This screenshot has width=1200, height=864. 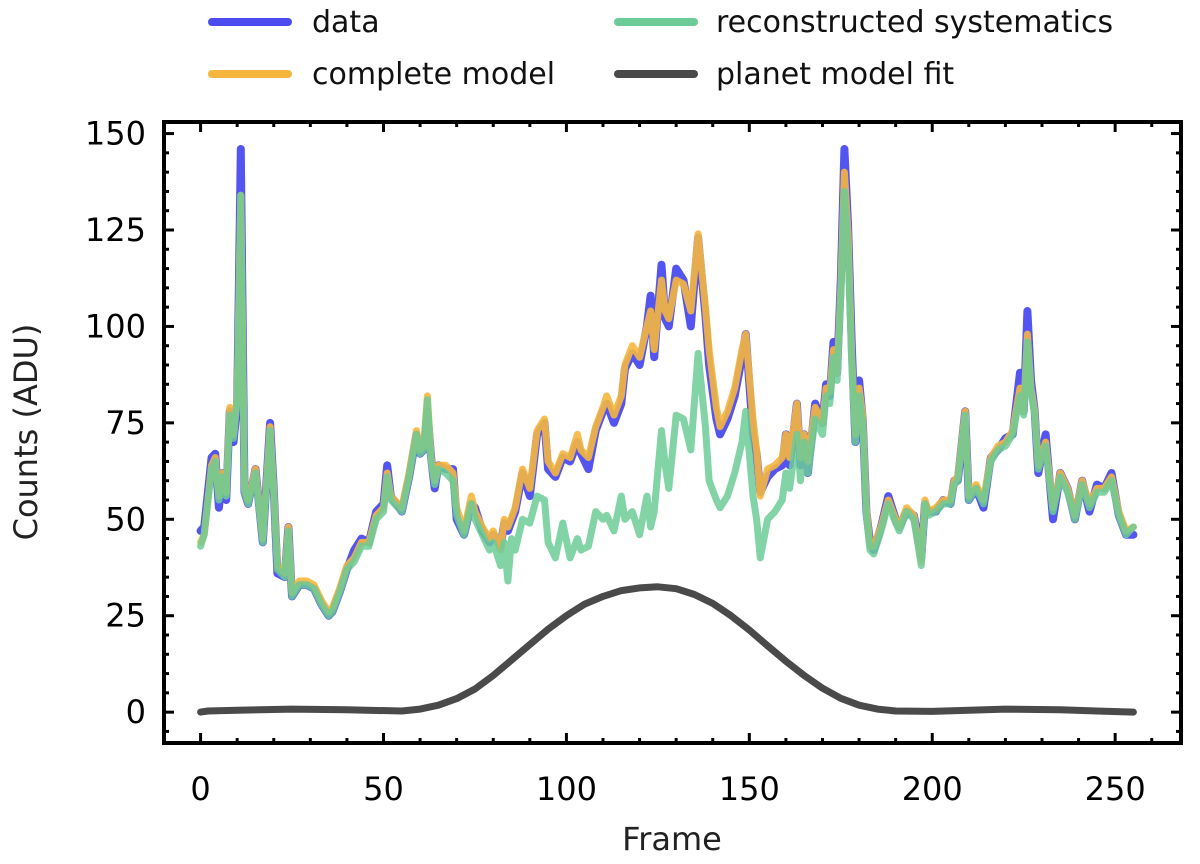 I want to click on y-tick-label: 25, so click(x=125, y=616).